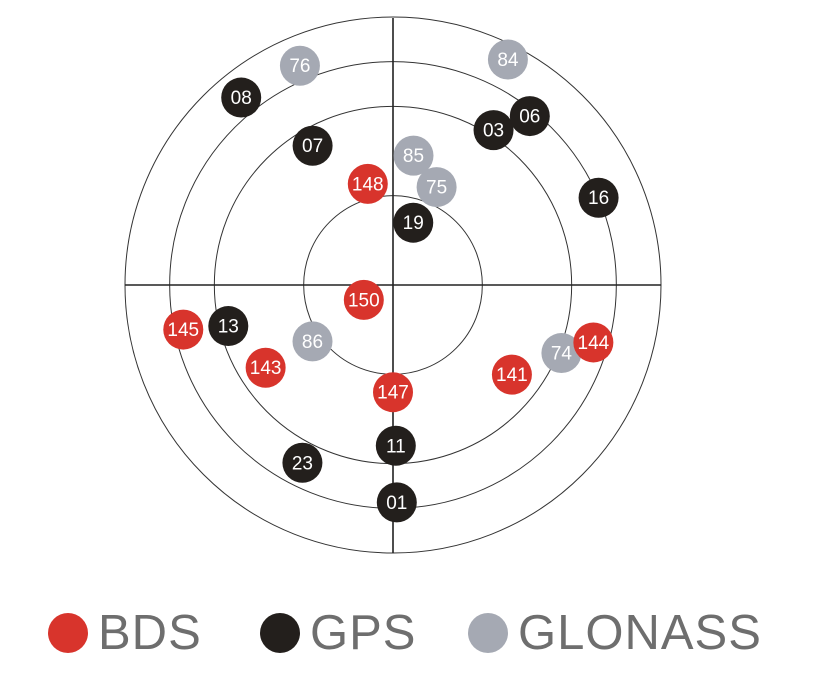 The height and width of the screenshot is (673, 819). What do you see at coordinates (640, 633) in the screenshot?
I see `legend-label-glonass: GLONASS` at bounding box center [640, 633].